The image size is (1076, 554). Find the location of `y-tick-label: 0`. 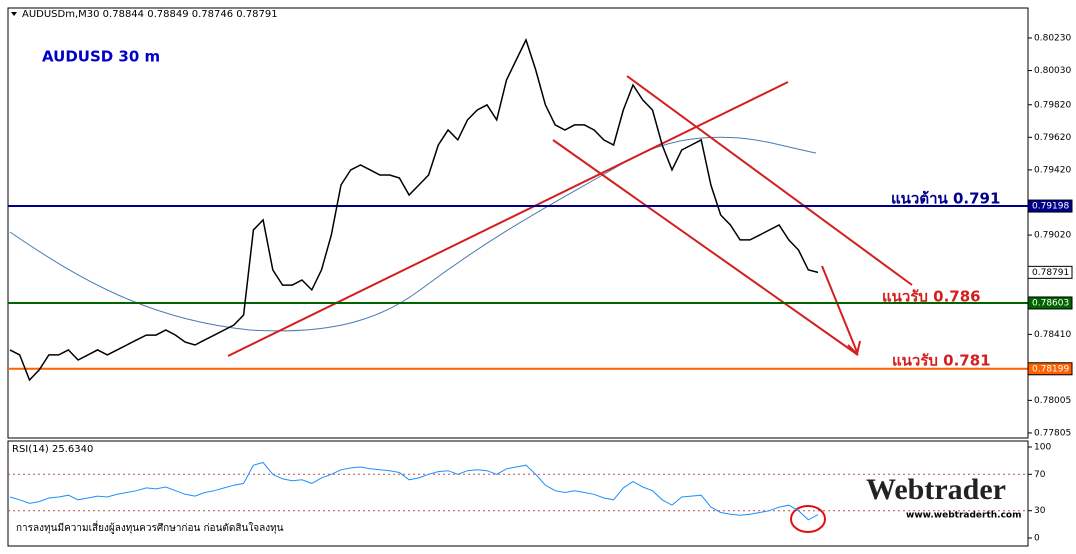

y-tick-label: 0 is located at coordinates (1037, 538).